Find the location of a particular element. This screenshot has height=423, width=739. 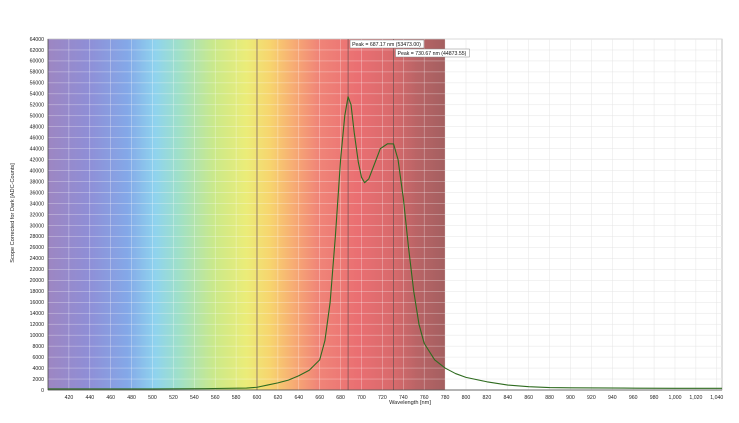

peak-label: Peak = 687.17 nm (53473.00) is located at coordinates (386, 45).